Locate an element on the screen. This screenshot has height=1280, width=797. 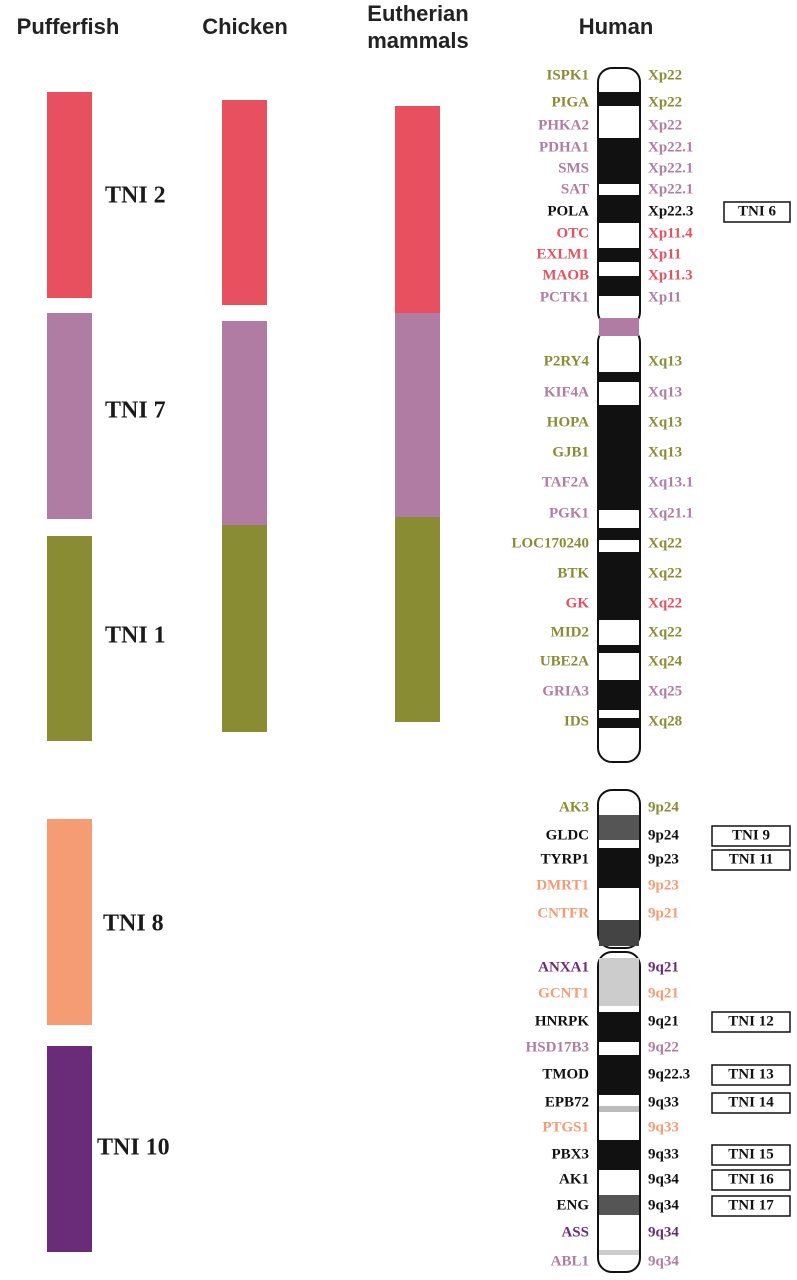
gene-name: TYRP1 is located at coordinates (565, 859).